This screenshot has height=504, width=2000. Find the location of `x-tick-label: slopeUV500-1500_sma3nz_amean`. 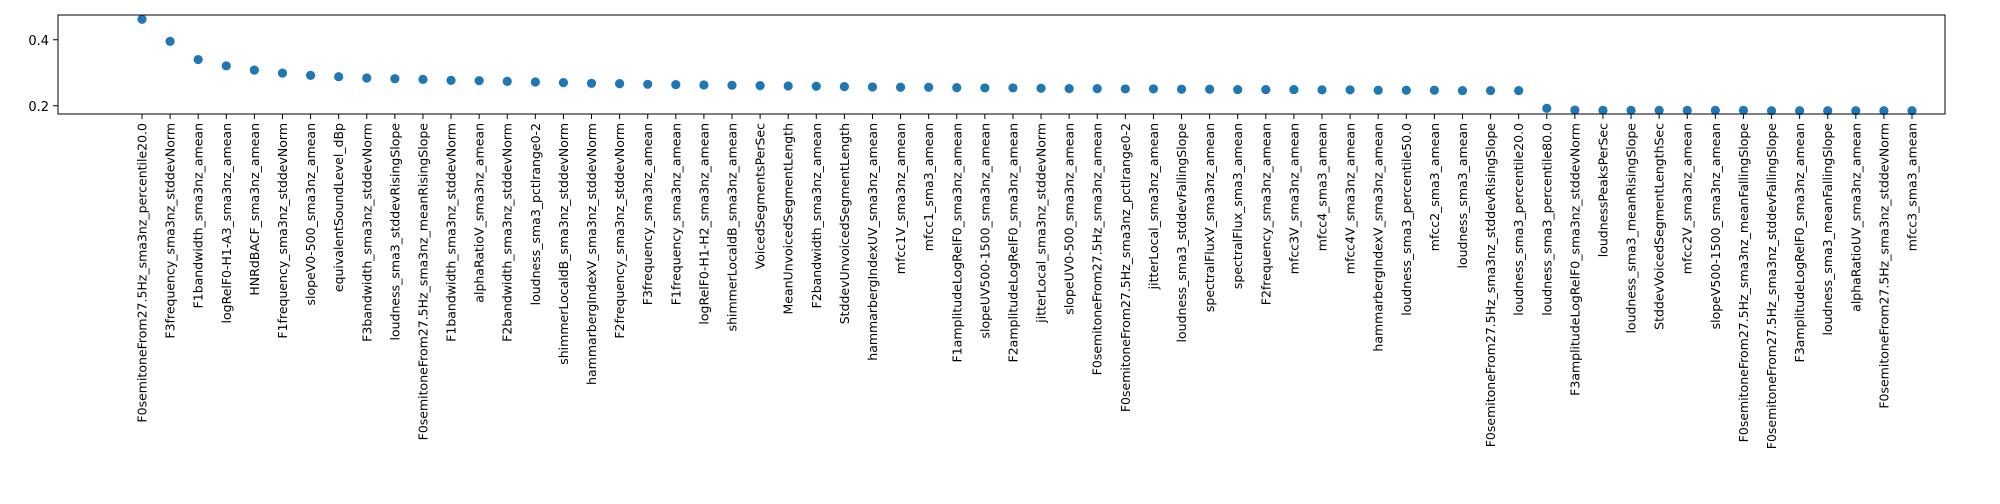

x-tick-label: slopeUV500-1500_sma3nz_amean is located at coordinates (984, 231).